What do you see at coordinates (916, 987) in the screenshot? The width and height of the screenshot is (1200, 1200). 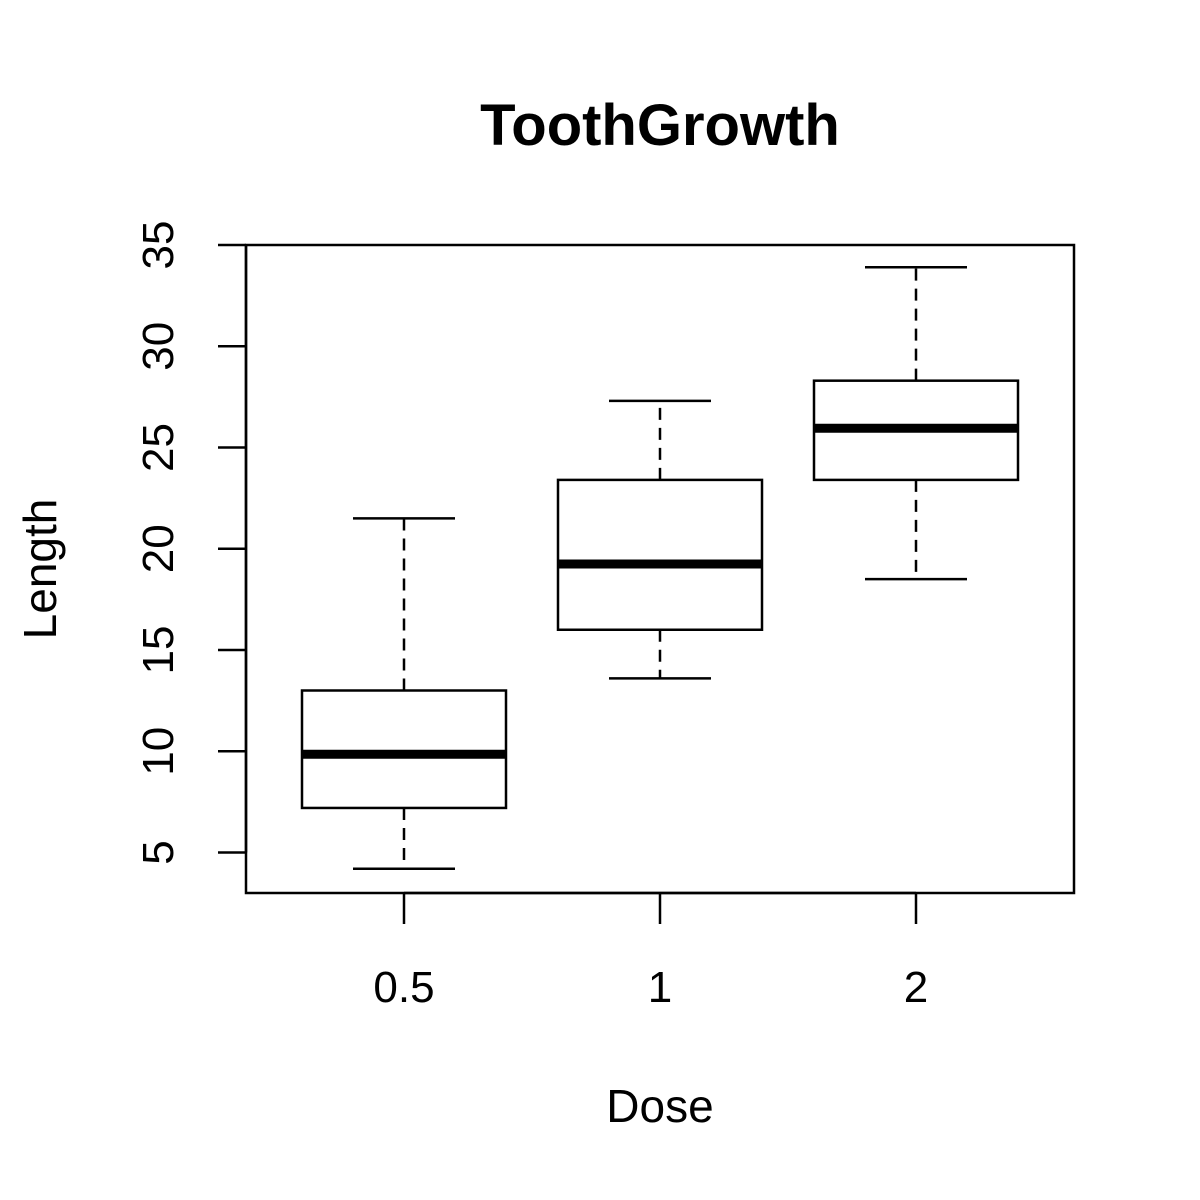 I see `x-tick-label: 2` at bounding box center [916, 987].